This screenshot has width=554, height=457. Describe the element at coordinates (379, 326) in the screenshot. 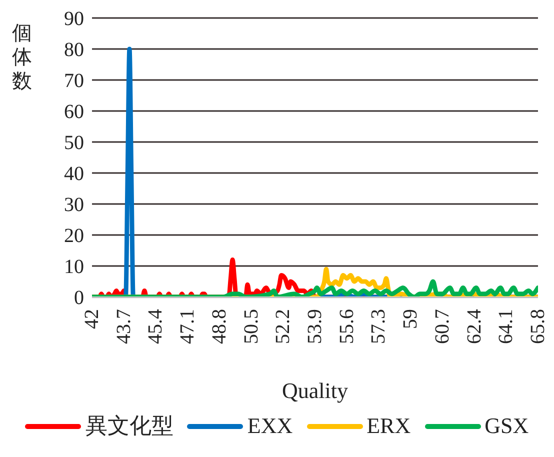

I see `x-tick-label: 57.3` at that location.